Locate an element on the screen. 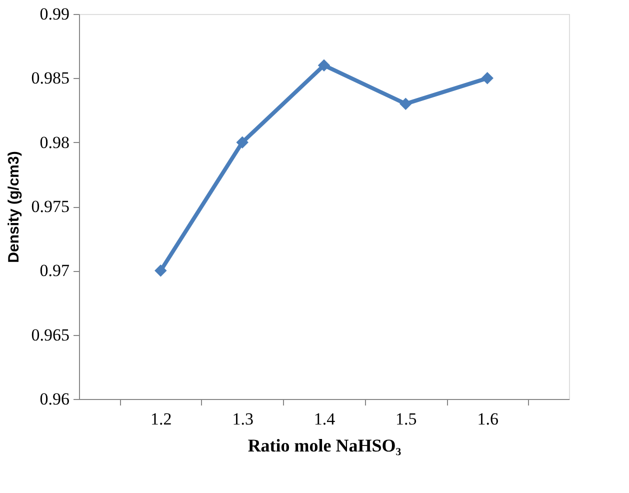 The width and height of the screenshot is (629, 493). y-tick-label: 0.975 is located at coordinates (50, 206).